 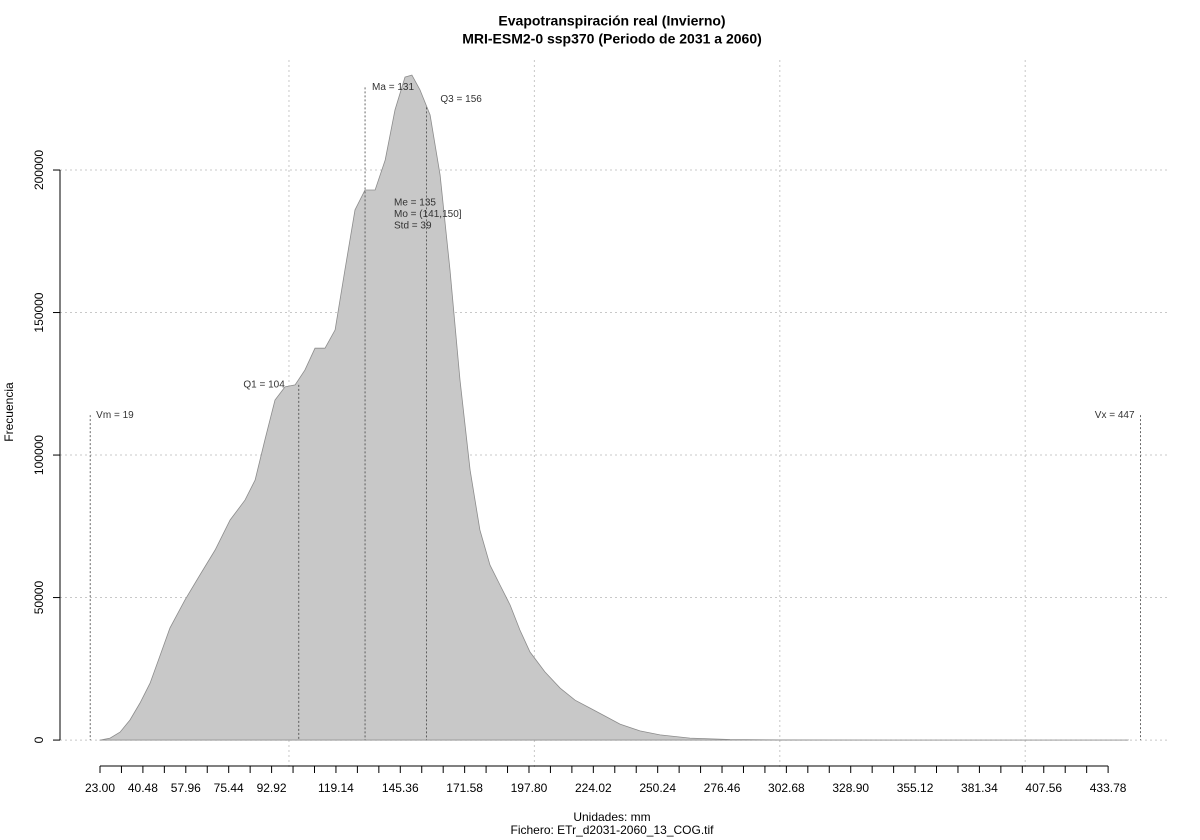 What do you see at coordinates (413, 226) in the screenshot?
I see `stat-label: Std = 39` at bounding box center [413, 226].